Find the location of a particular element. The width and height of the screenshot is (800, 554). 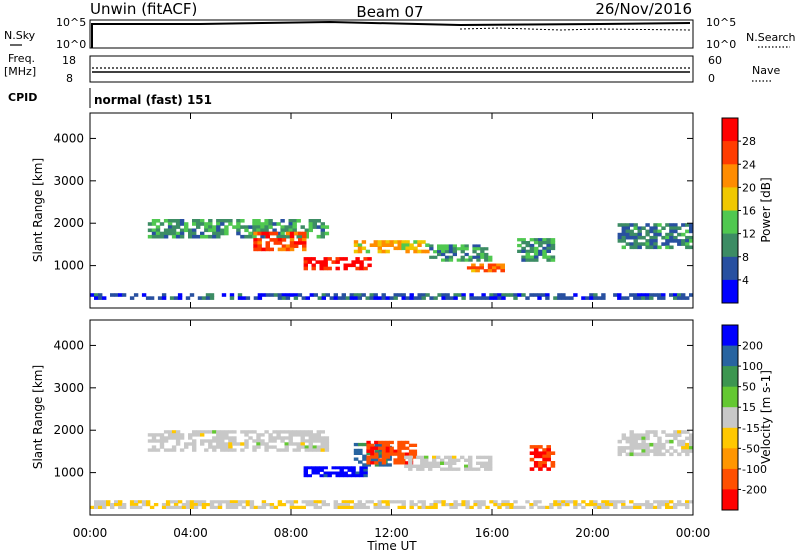

nave-tick-bottom: 0 is located at coordinates (711, 78).